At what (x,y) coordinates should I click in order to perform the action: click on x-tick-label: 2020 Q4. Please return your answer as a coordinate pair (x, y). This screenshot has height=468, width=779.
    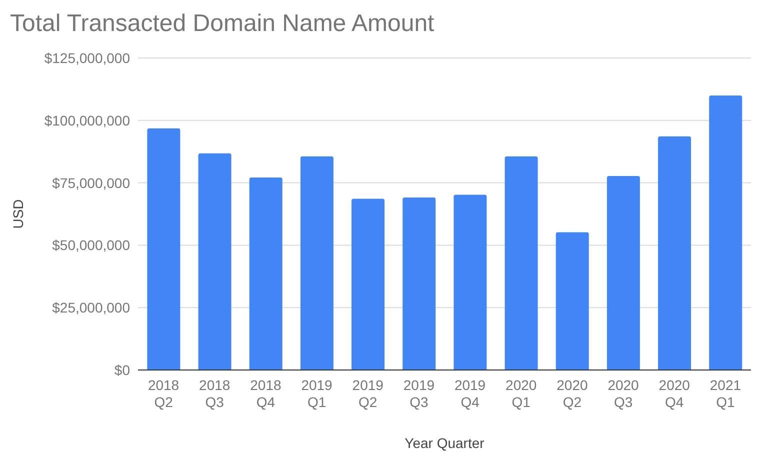
    Looking at the image, I should click on (674, 393).